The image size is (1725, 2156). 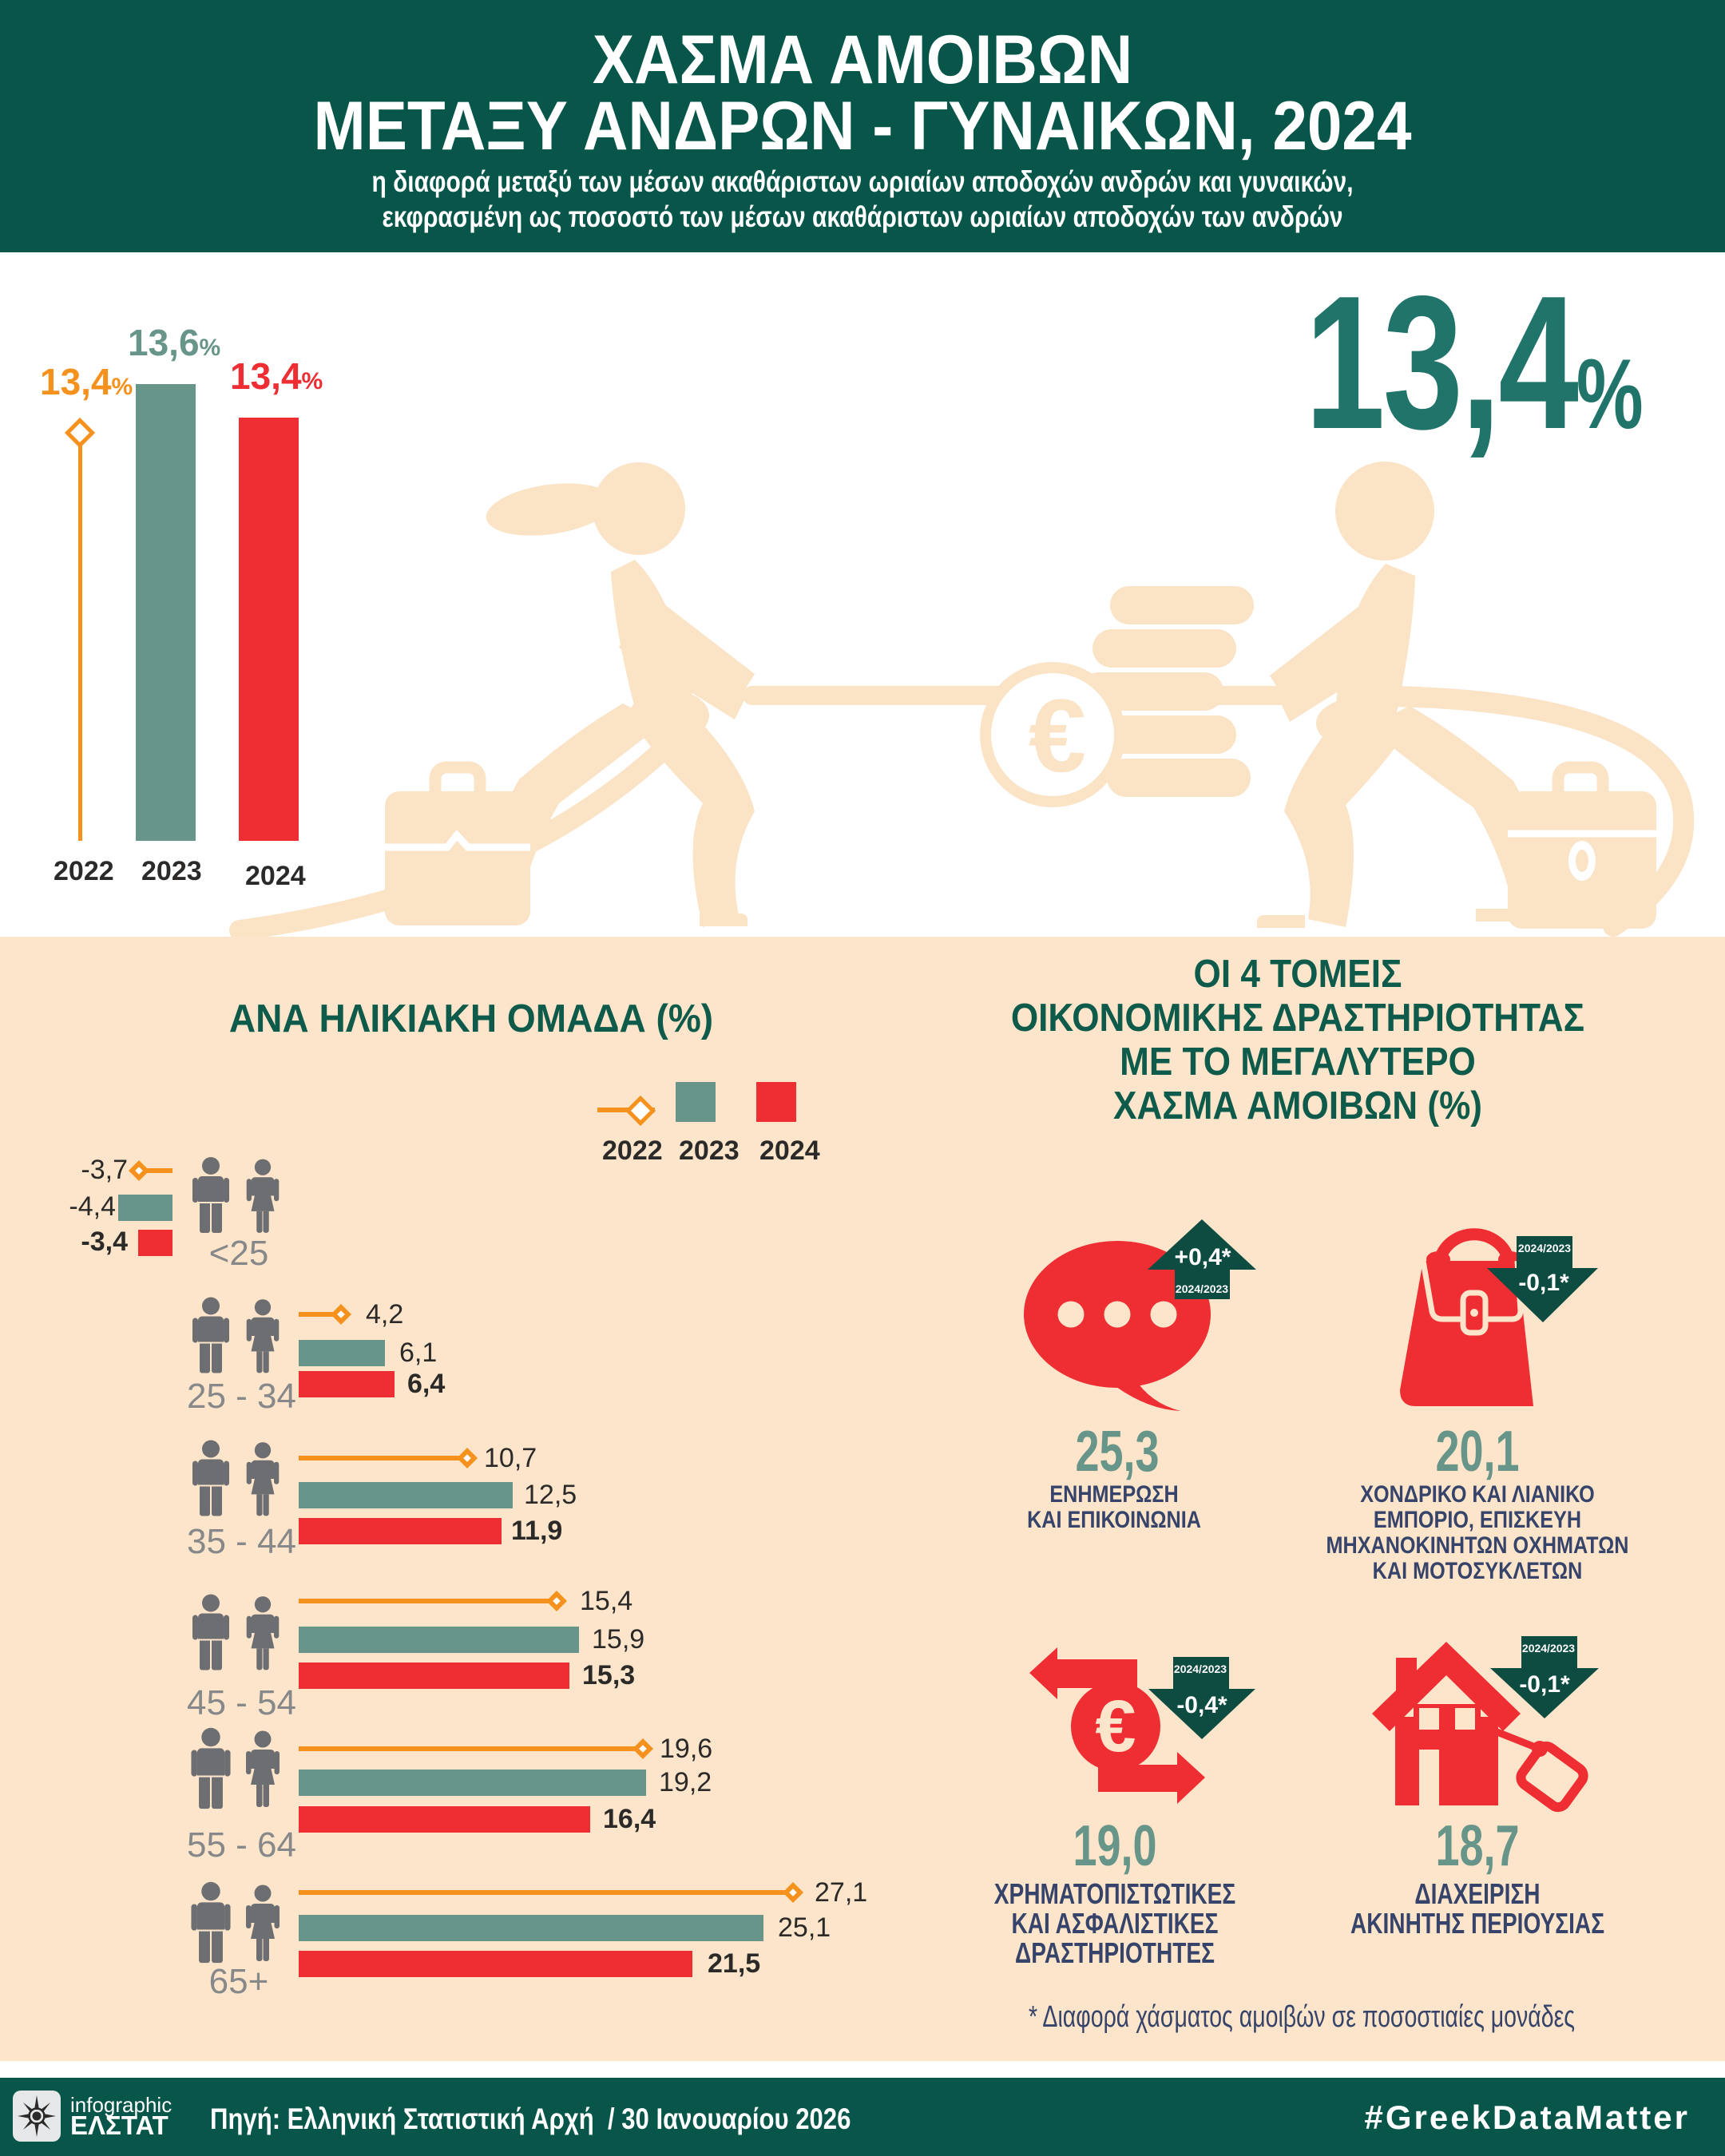 I want to click on svg-text: +0,4*, so click(x=1203, y=1257).